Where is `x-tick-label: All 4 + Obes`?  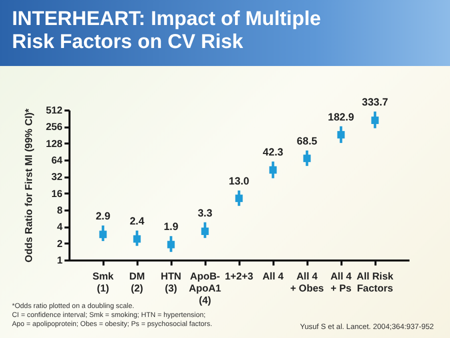
x-tick-label: All 4 + Obes is located at coordinates (307, 283).